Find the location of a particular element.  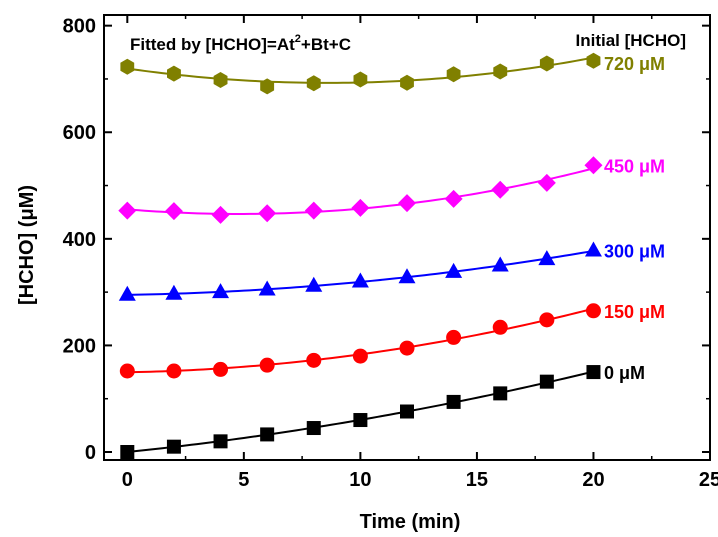

x-axis-label: Time (min) is located at coordinates (410, 522).